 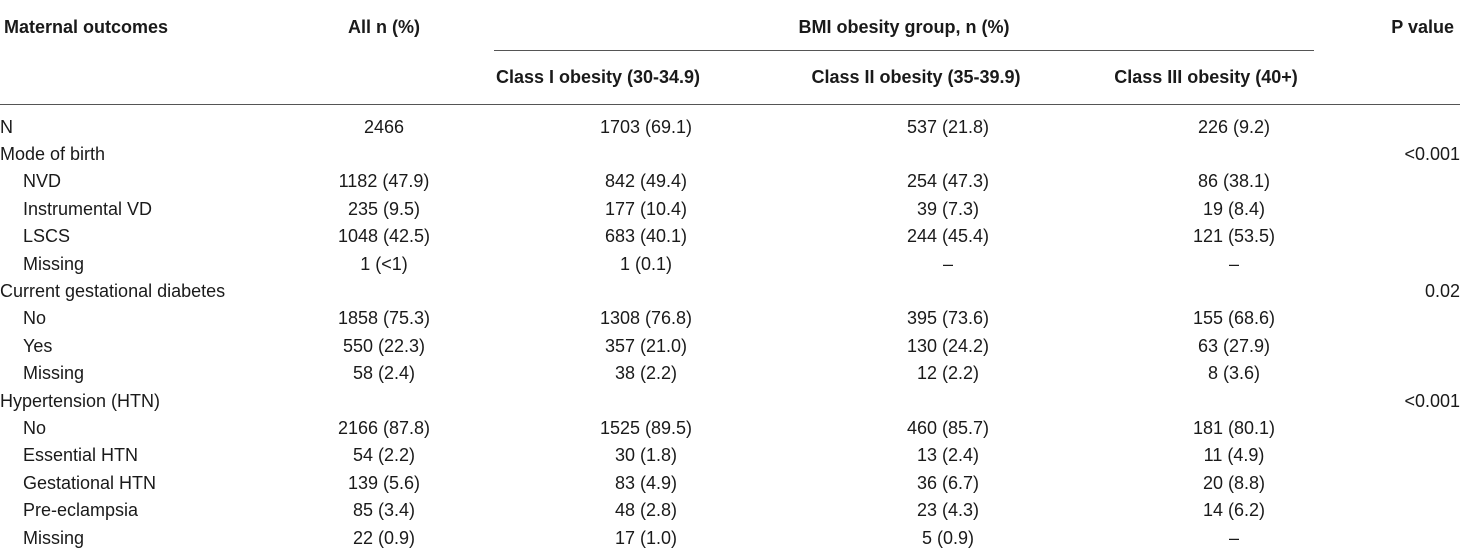 I want to click on cell-all: 139 (5.6), so click(x=384, y=482).